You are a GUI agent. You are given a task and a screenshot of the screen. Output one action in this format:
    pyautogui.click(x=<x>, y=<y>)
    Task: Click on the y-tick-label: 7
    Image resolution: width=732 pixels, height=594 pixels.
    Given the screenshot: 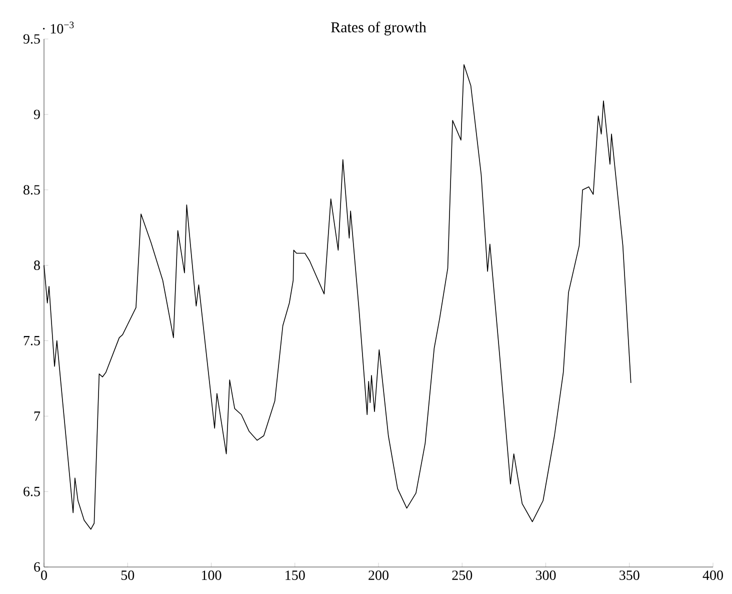 What is the action you would take?
    pyautogui.click(x=37, y=416)
    